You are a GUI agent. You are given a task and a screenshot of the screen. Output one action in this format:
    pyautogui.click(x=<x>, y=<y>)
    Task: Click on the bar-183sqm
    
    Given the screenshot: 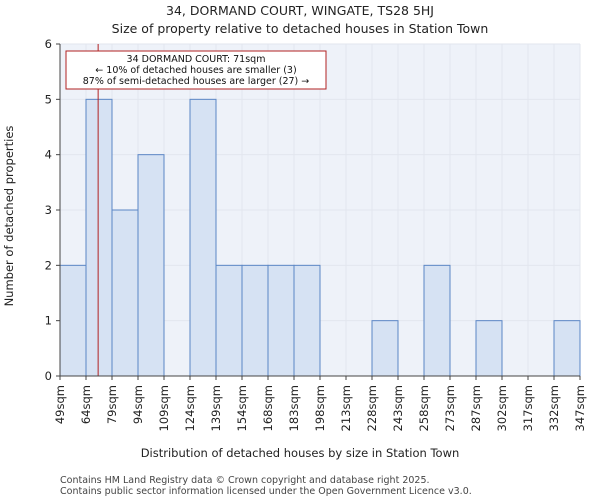 What is the action you would take?
    pyautogui.click(x=307, y=320)
    